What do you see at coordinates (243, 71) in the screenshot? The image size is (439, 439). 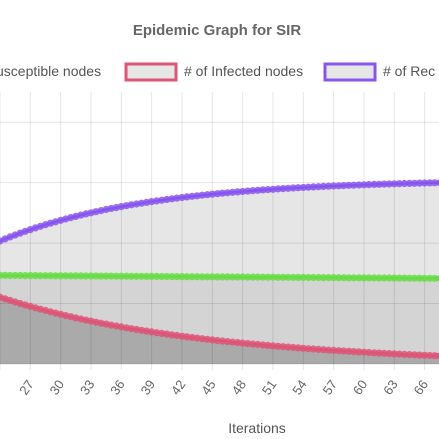 I see `legend-label-infected: # of Infected nodes` at bounding box center [243, 71].